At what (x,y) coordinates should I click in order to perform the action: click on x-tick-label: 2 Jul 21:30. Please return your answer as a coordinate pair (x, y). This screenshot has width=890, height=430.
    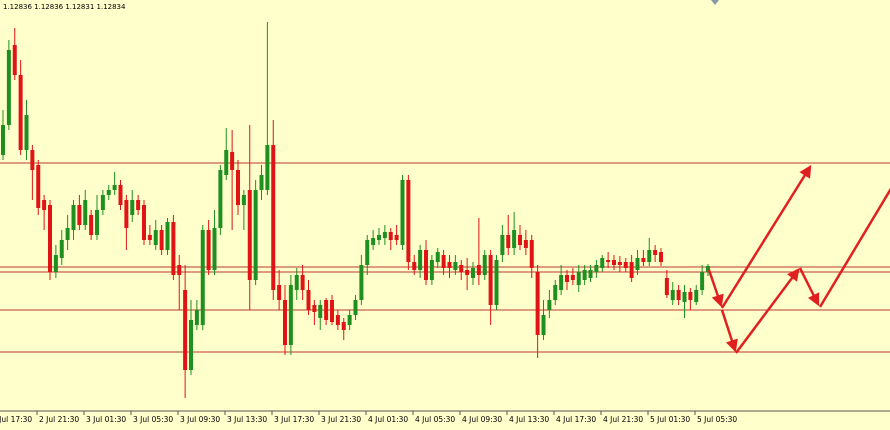
    Looking at the image, I should click on (59, 419).